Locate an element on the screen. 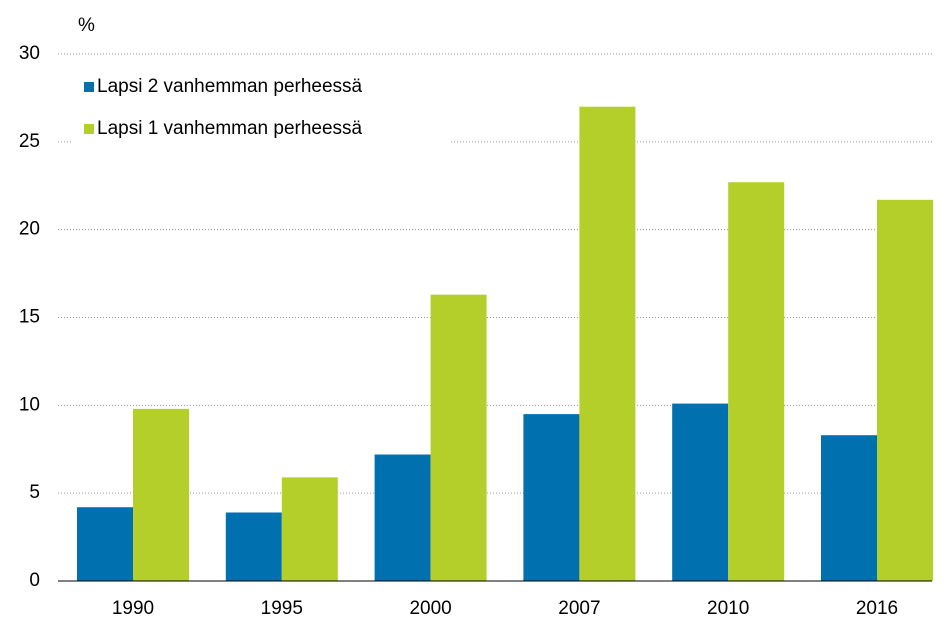  legend-label: Lapsi 1 vanhemman perheessä is located at coordinates (230, 128).